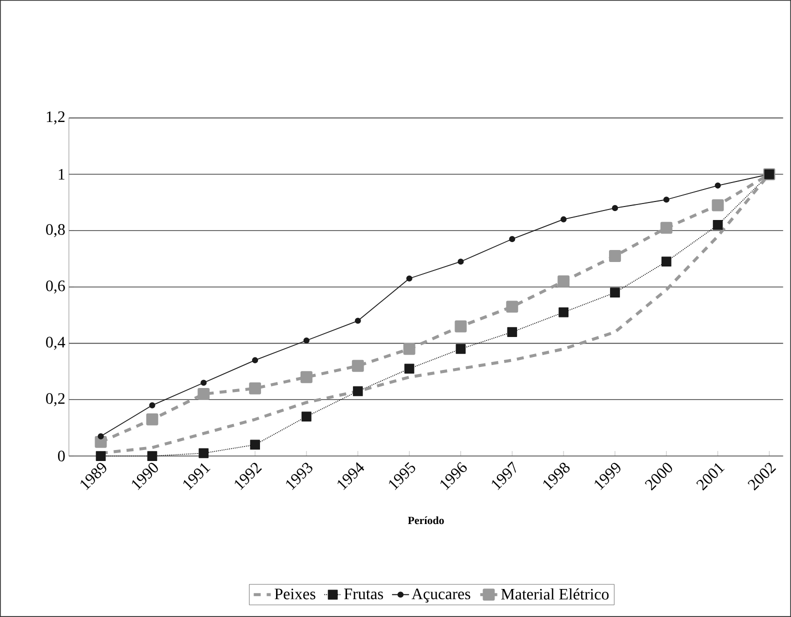 The image size is (791, 617). I want to click on y-tick-label: 0,2, so click(55, 399).